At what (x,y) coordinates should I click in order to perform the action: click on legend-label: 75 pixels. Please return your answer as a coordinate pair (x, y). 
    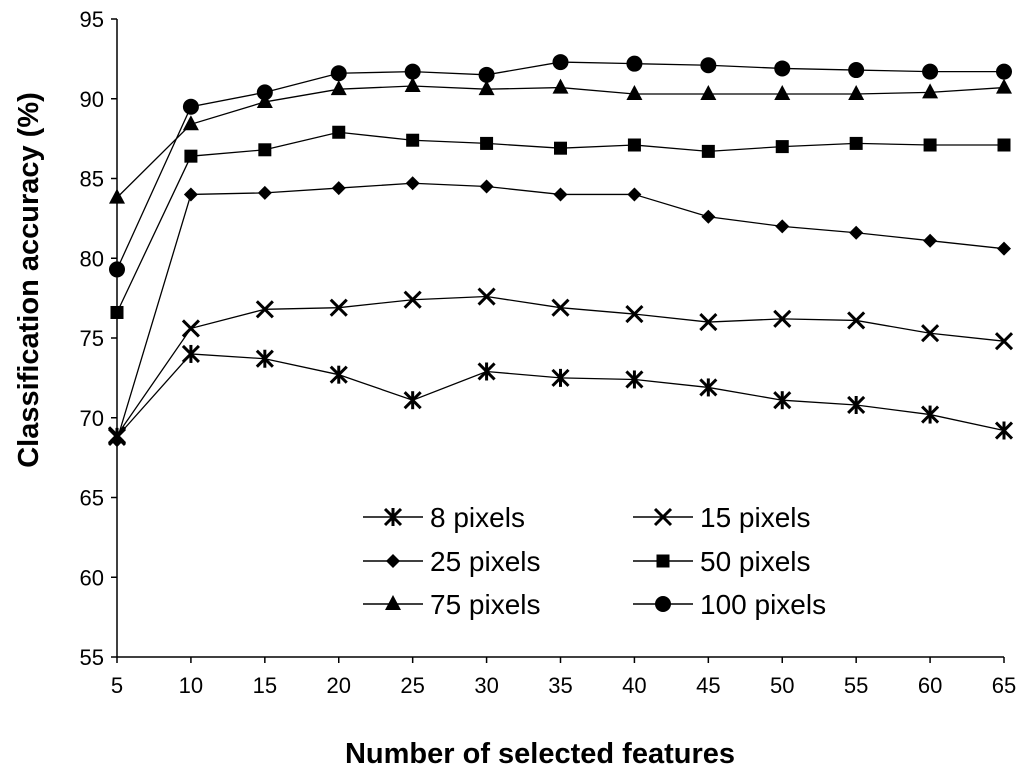
    Looking at the image, I should click on (485, 604).